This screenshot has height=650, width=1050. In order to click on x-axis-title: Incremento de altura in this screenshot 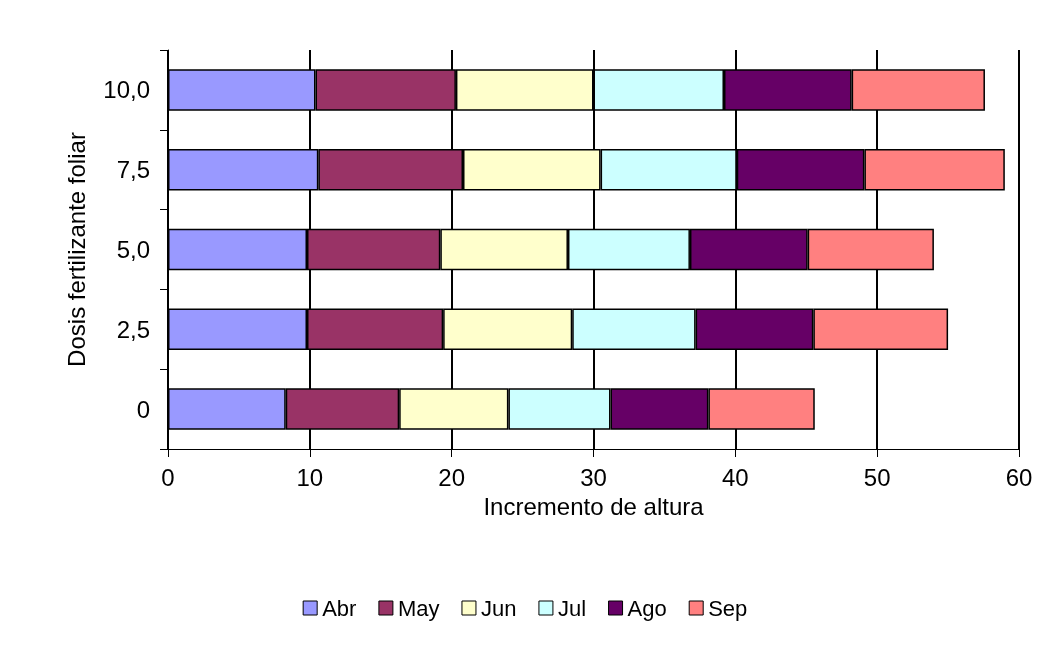, I will do `click(594, 506)`.